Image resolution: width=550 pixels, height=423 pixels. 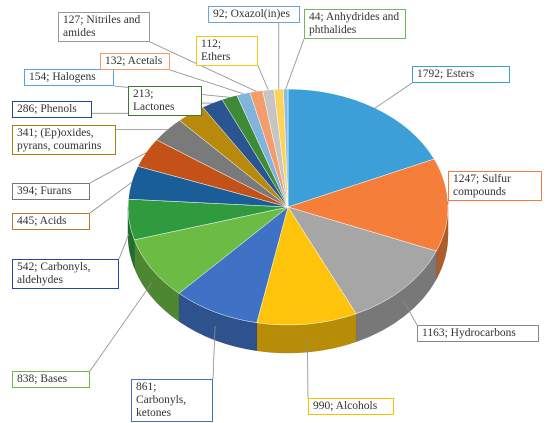 I want to click on label-acetals: 132; Acetals, so click(x=135, y=61).